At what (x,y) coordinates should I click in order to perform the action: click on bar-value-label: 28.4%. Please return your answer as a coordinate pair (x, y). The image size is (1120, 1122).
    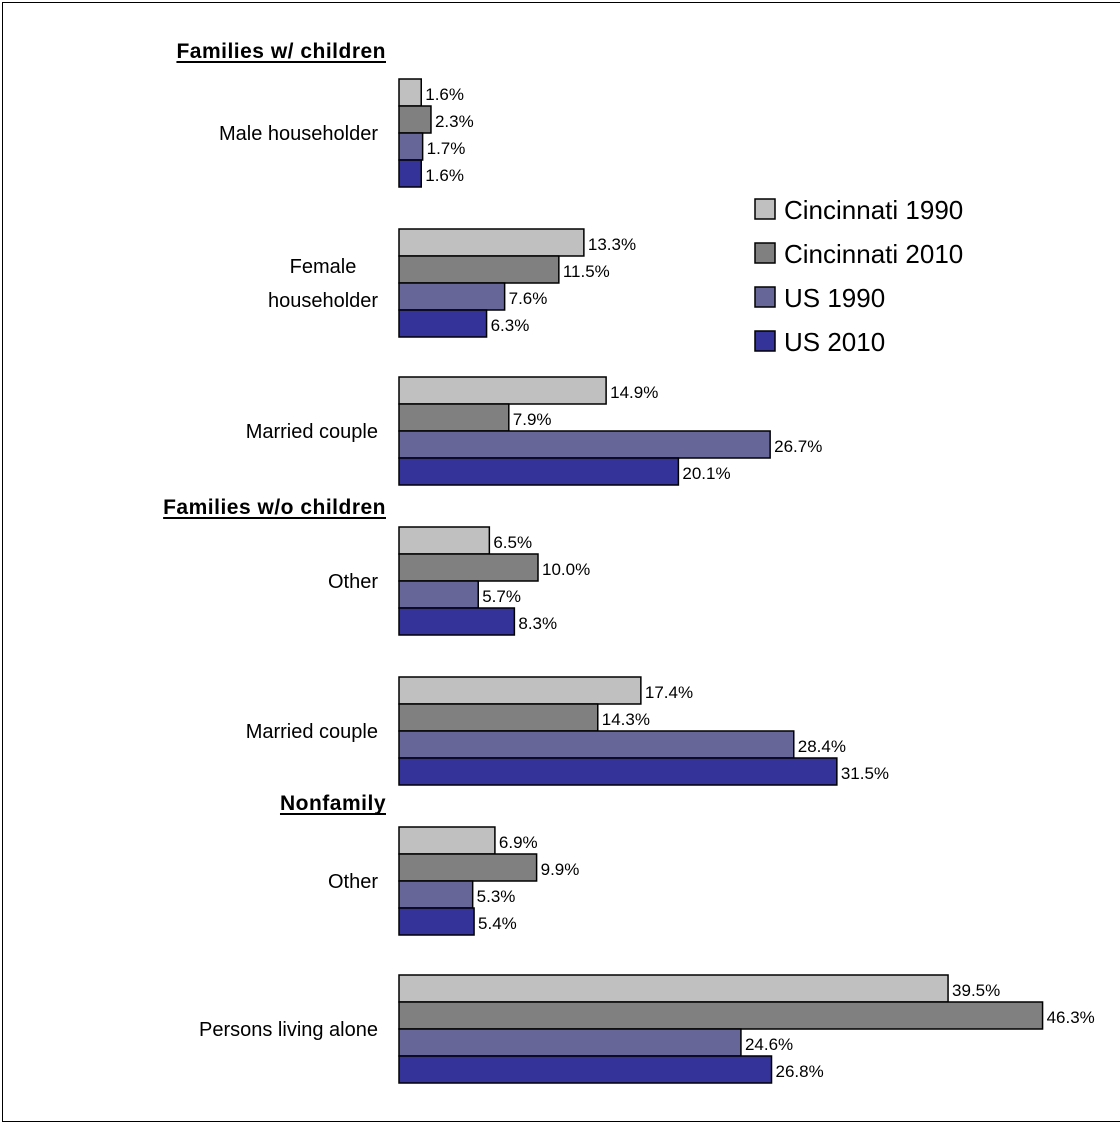
    Looking at the image, I should click on (822, 746).